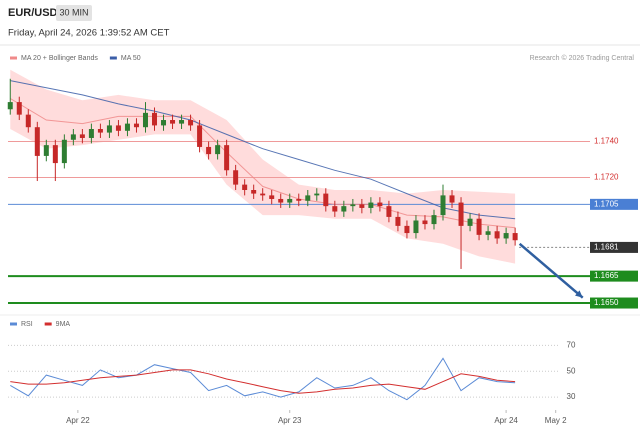  I want to click on legend-label: RSI, so click(27, 324).